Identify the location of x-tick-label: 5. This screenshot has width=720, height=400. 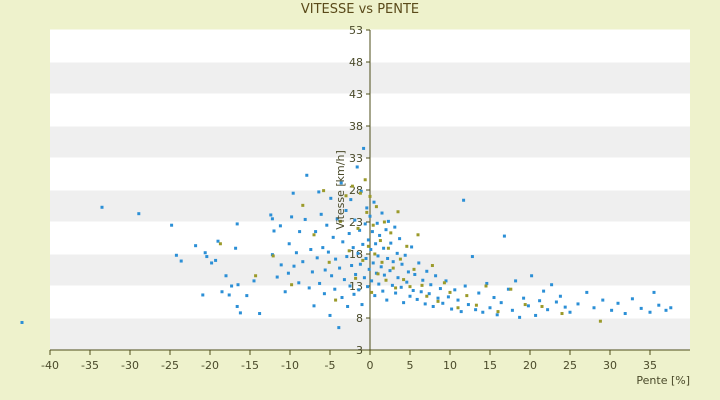
(410, 365).